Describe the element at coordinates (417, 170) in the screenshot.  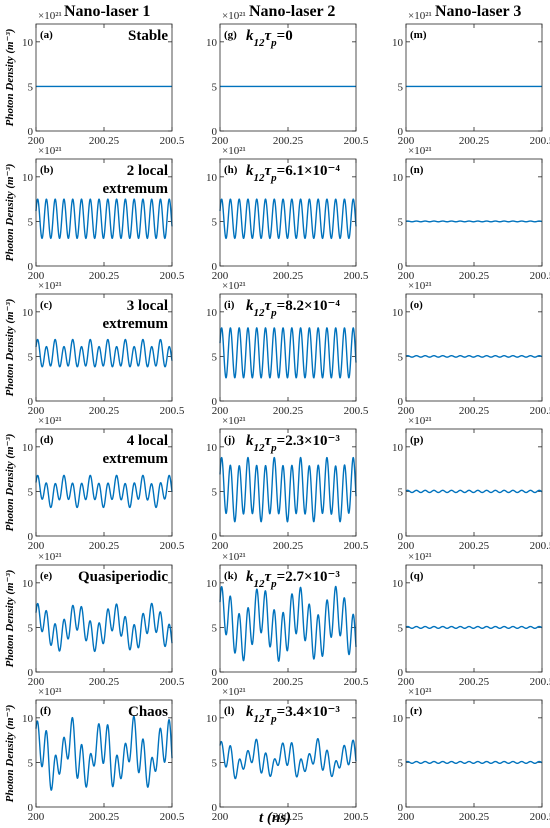
I see `panel-letter: (n)` at that location.